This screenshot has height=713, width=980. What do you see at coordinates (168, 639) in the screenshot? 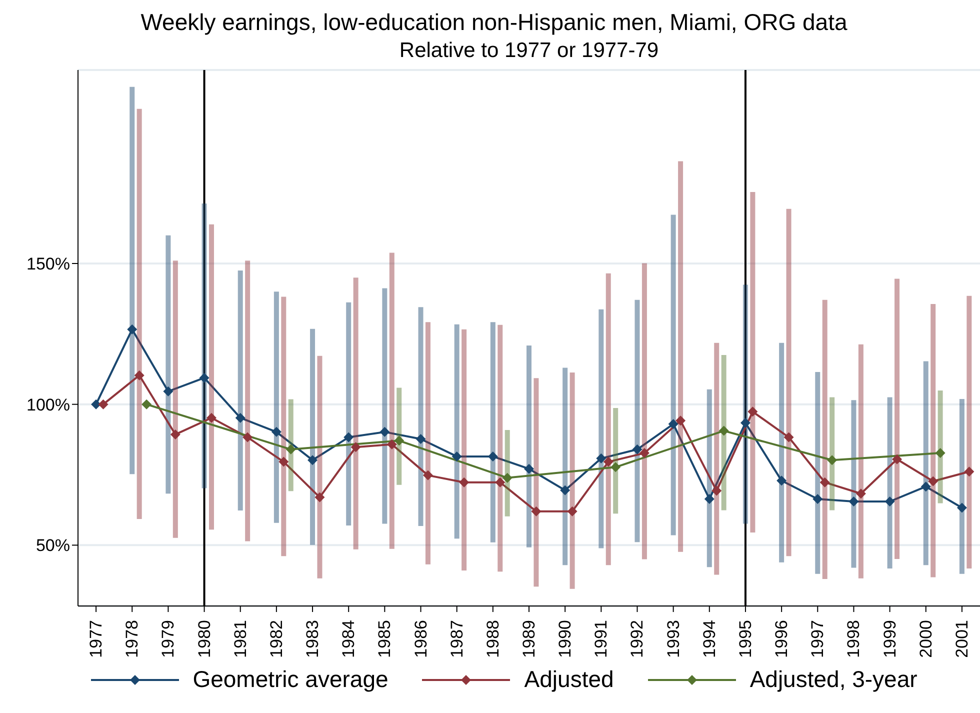
I see `x-tick-label: 1979` at bounding box center [168, 639].